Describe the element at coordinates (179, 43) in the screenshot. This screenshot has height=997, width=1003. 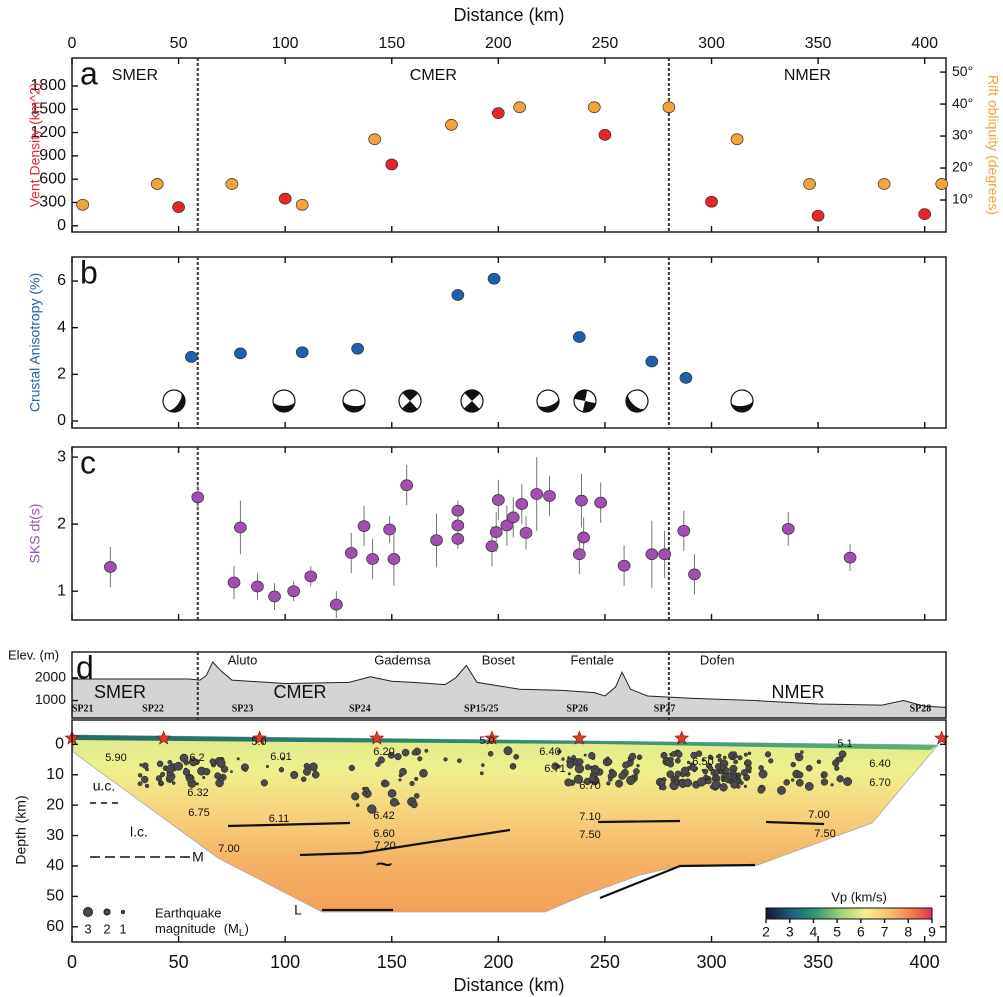
I see `x-tick-label: 50` at that location.